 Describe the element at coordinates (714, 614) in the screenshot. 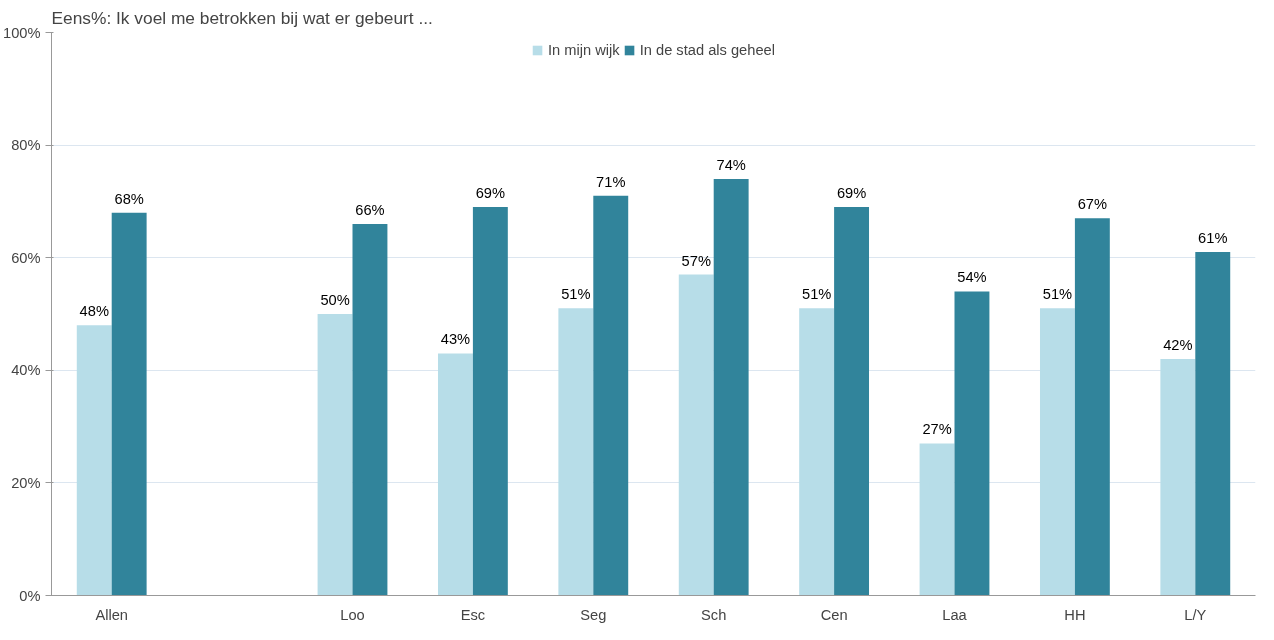

I see `x-tick-label: Sch` at that location.